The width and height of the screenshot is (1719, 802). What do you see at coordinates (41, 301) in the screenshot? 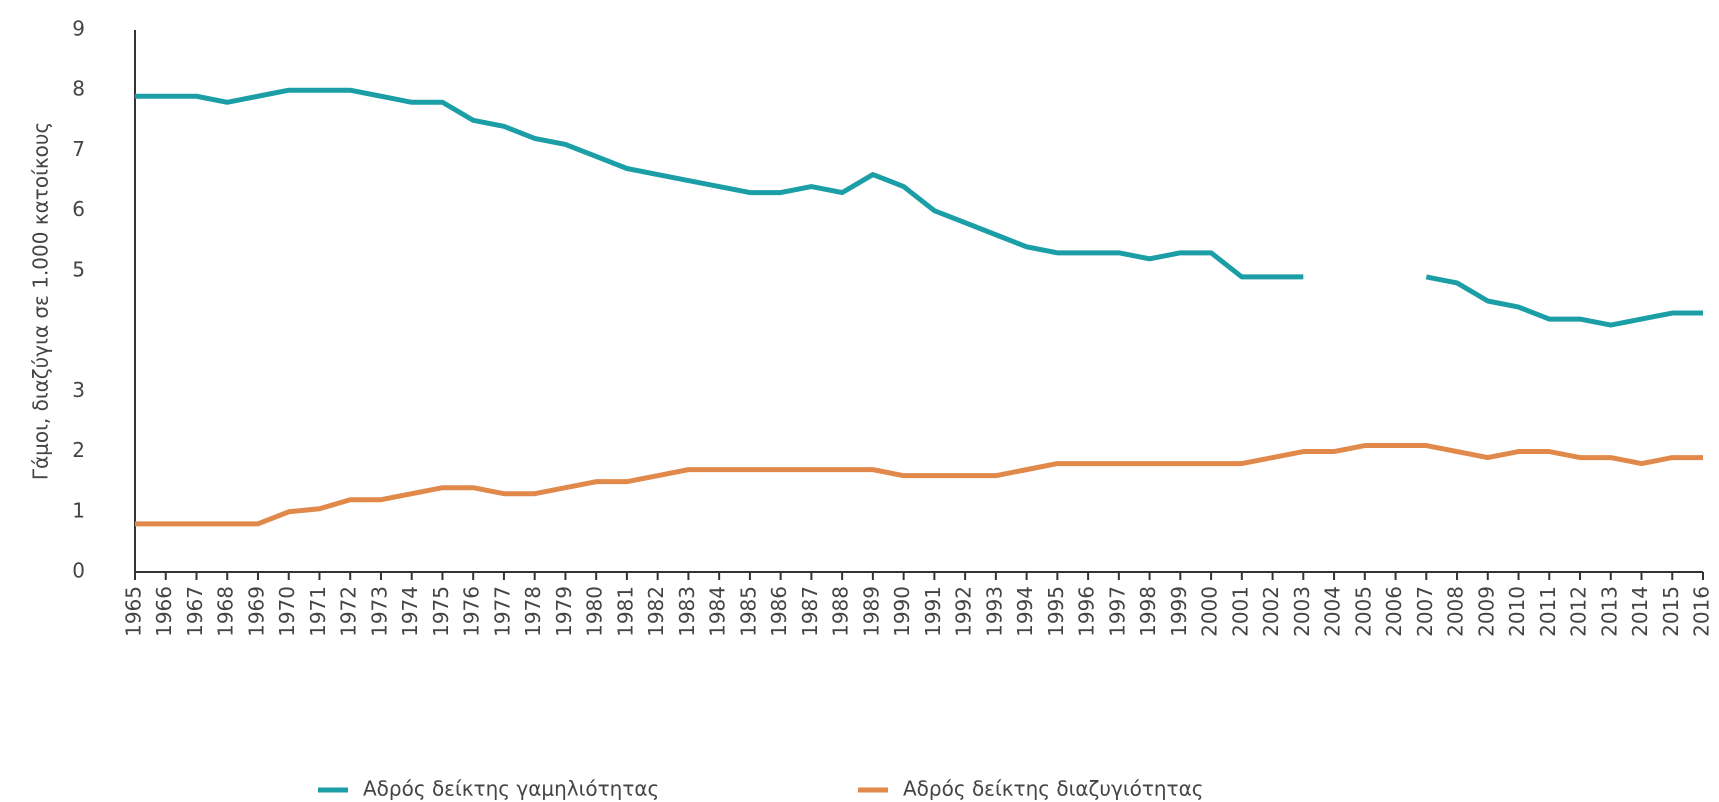
I see `y-axis-label: Γάμοι, διαζύγια σε 1.000 κατοίκους` at bounding box center [41, 301].